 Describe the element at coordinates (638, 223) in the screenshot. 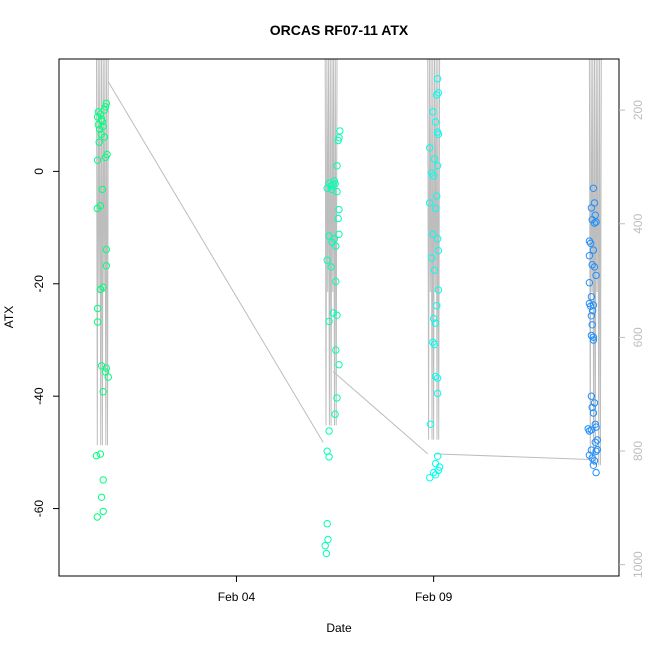

I see `y2-tick-label: 400` at that location.